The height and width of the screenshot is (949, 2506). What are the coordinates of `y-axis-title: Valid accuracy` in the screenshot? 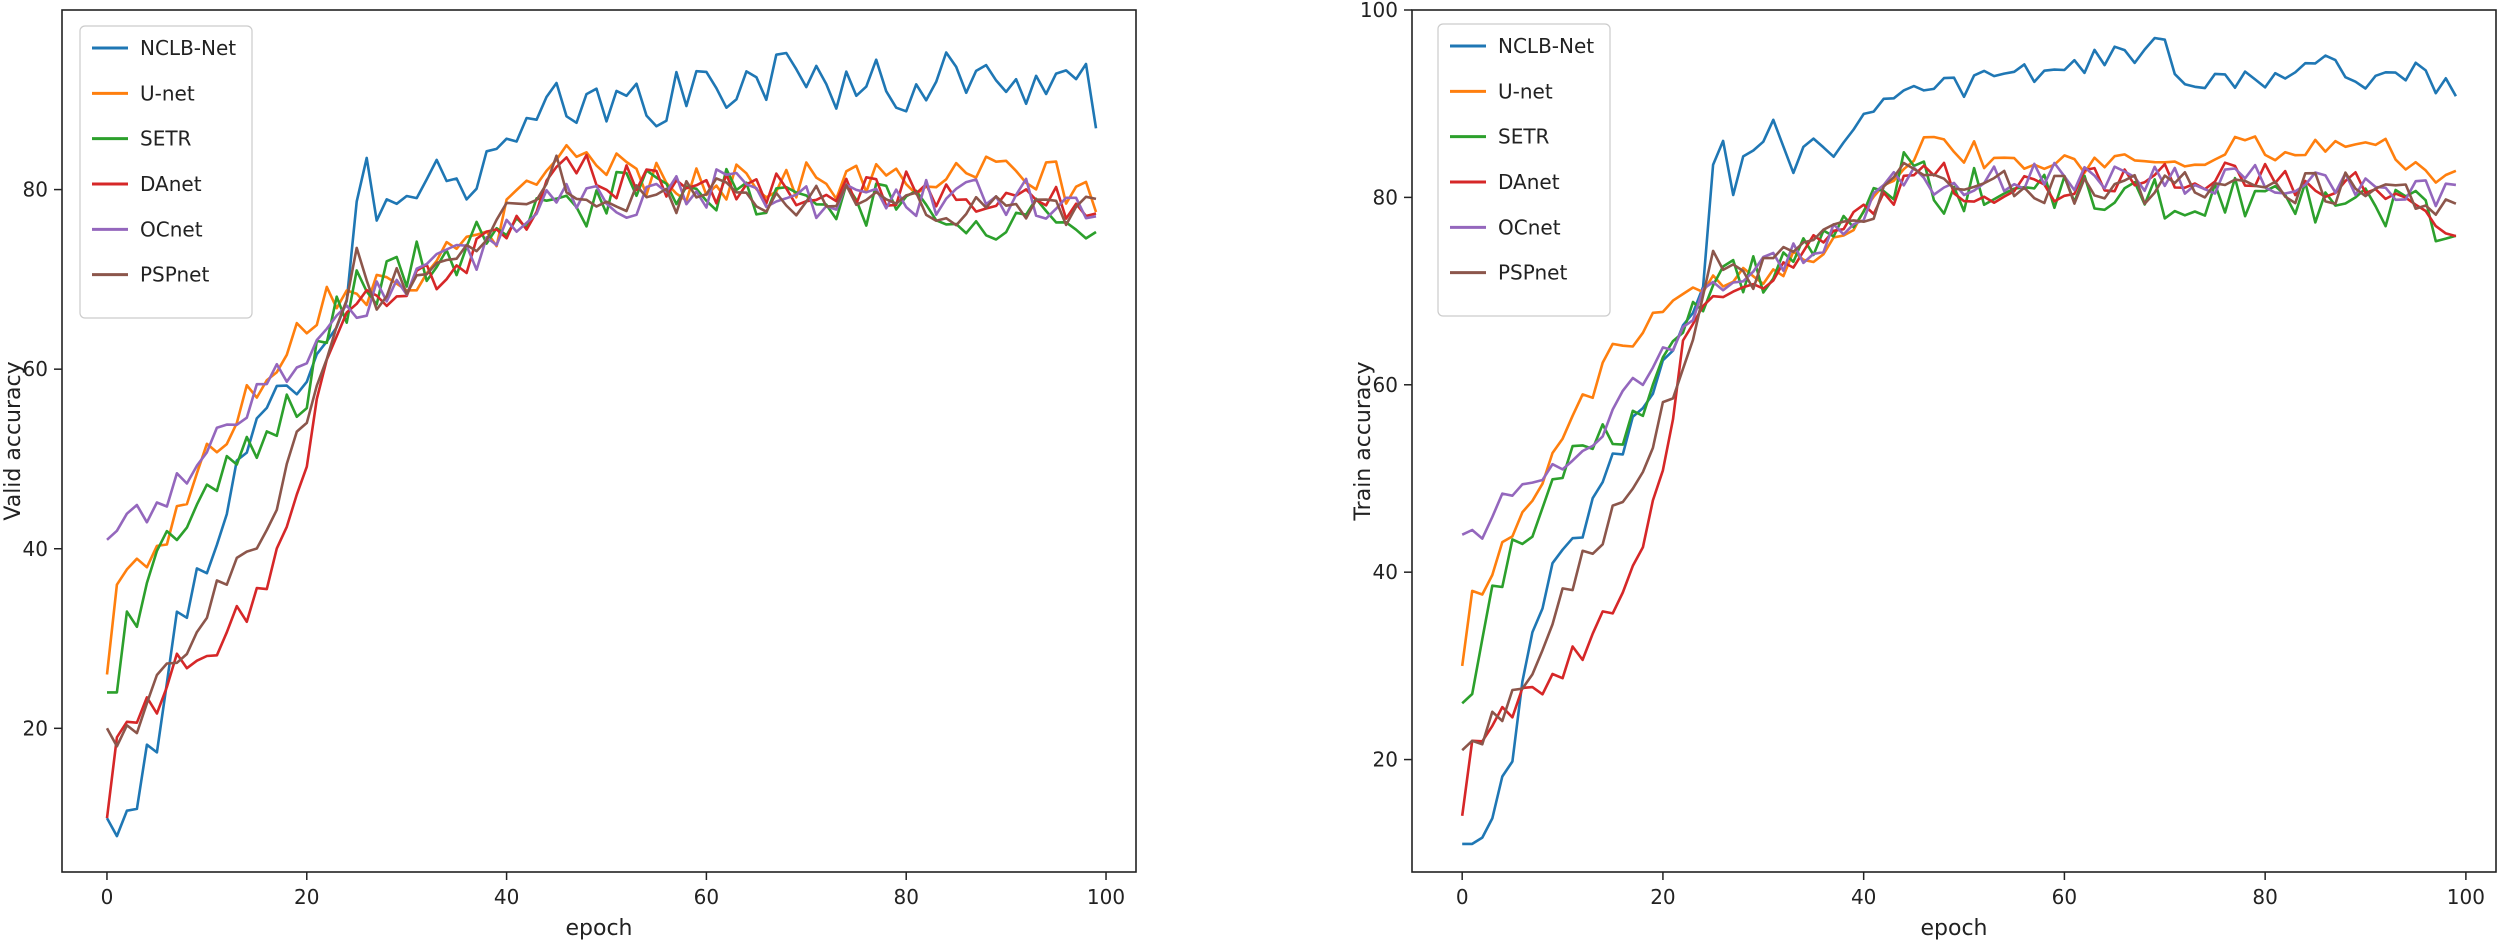 It's located at (13, 440).